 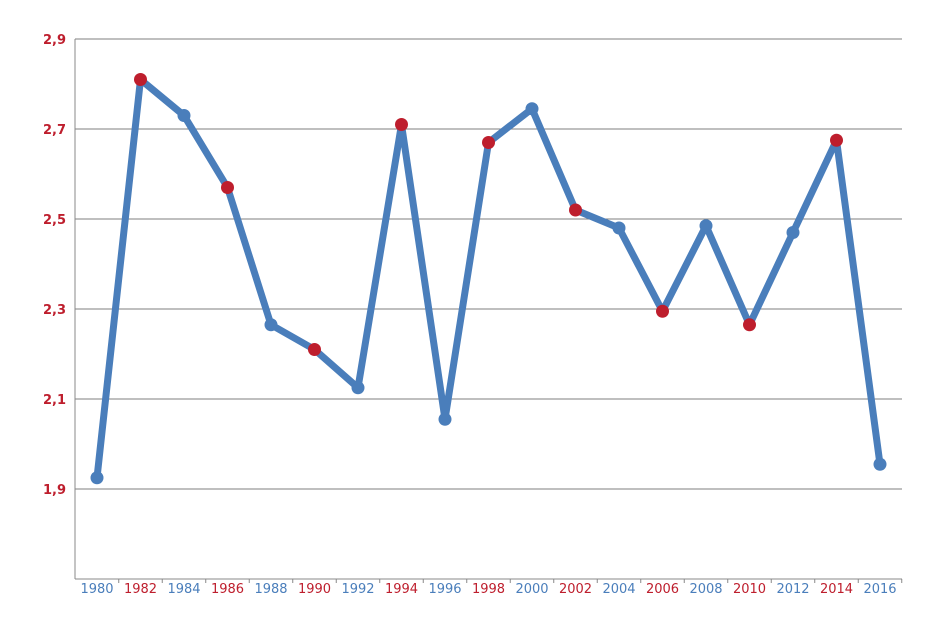 What do you see at coordinates (792, 589) in the screenshot?
I see `x-tick-label: 2012` at bounding box center [792, 589].